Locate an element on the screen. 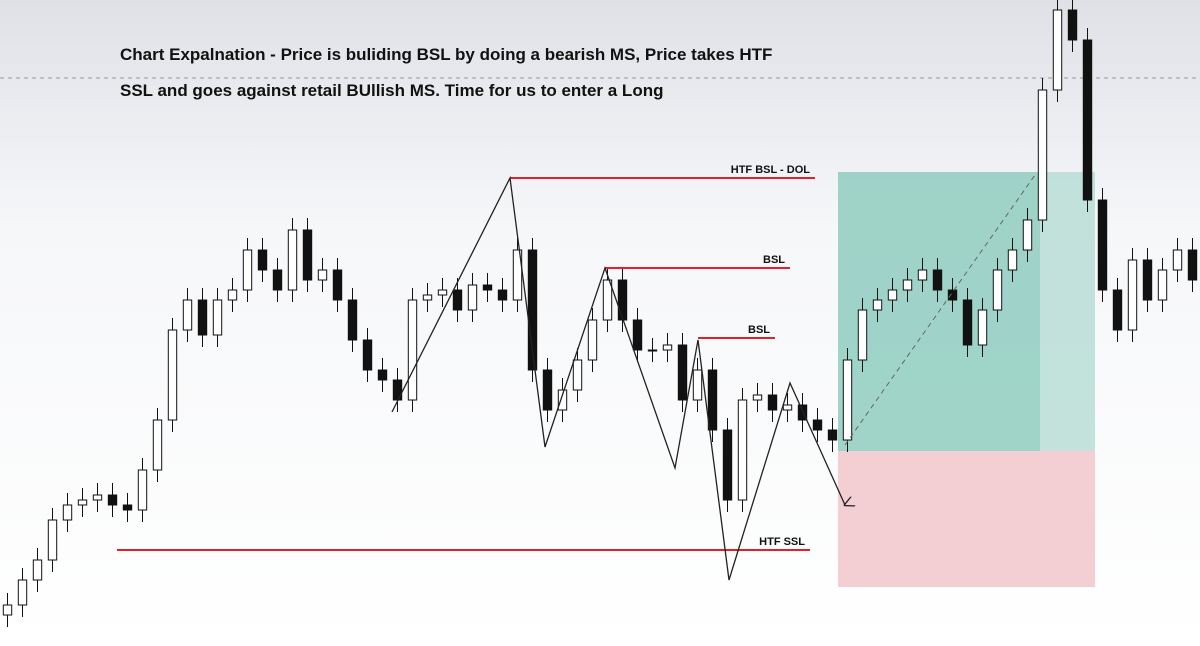  level-label: HTF SSL is located at coordinates (782, 542).